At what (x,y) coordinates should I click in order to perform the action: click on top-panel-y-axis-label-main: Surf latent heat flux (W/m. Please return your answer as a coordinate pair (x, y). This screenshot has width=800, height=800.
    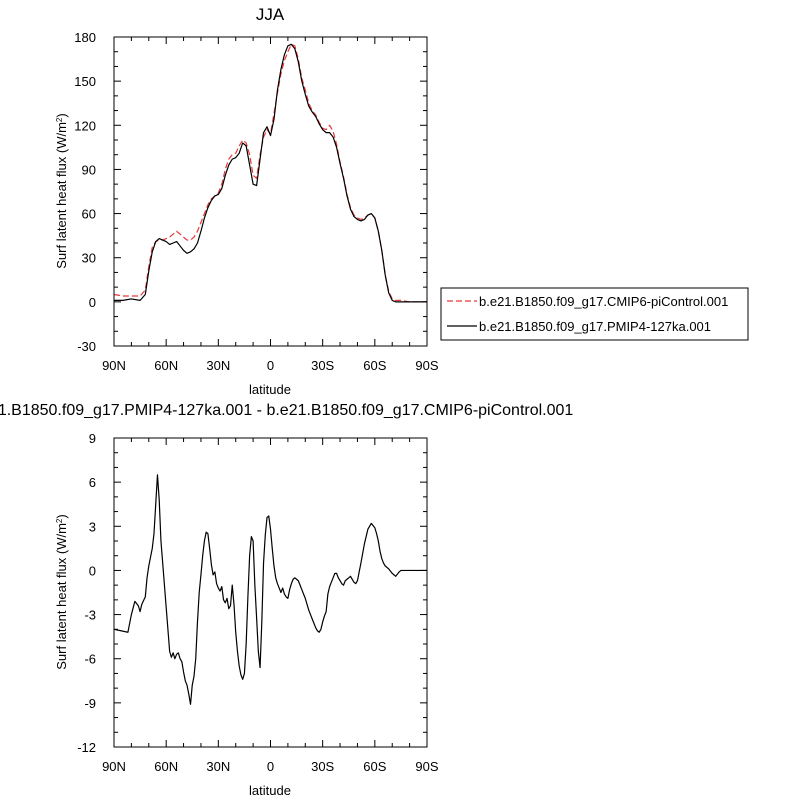
    Looking at the image, I should click on (61, 195).